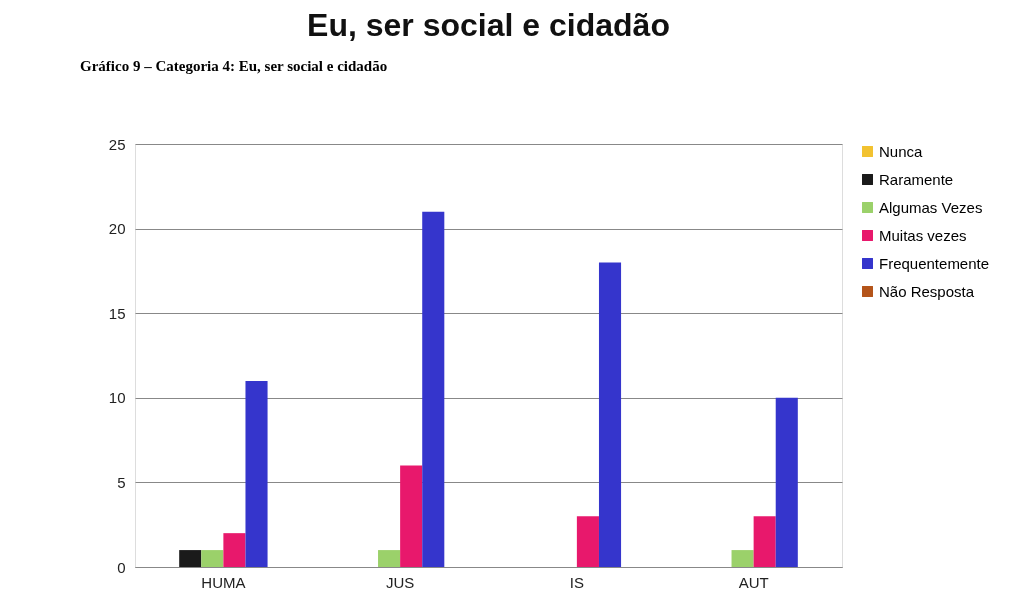 The height and width of the screenshot is (607, 1014). What do you see at coordinates (753, 582) in the screenshot?
I see `x-tick-label: AUT` at bounding box center [753, 582].